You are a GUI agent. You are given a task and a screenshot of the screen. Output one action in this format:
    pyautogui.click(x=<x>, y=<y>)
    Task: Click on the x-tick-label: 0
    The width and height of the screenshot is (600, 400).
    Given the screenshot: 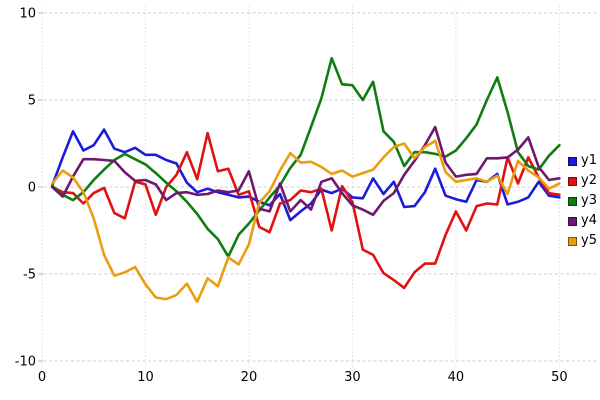 What is the action you would take?
    pyautogui.click(x=42, y=377)
    